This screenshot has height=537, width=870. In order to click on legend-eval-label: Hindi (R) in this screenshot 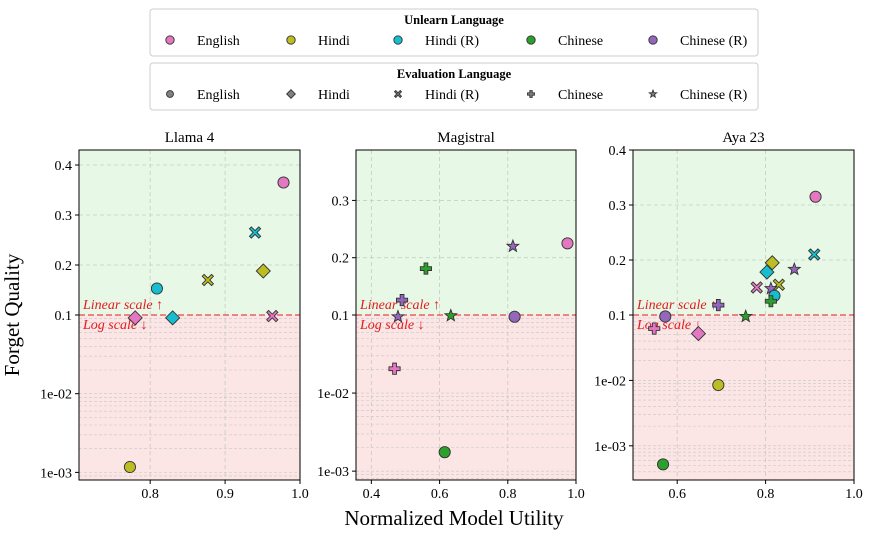, I will do `click(452, 95)`.